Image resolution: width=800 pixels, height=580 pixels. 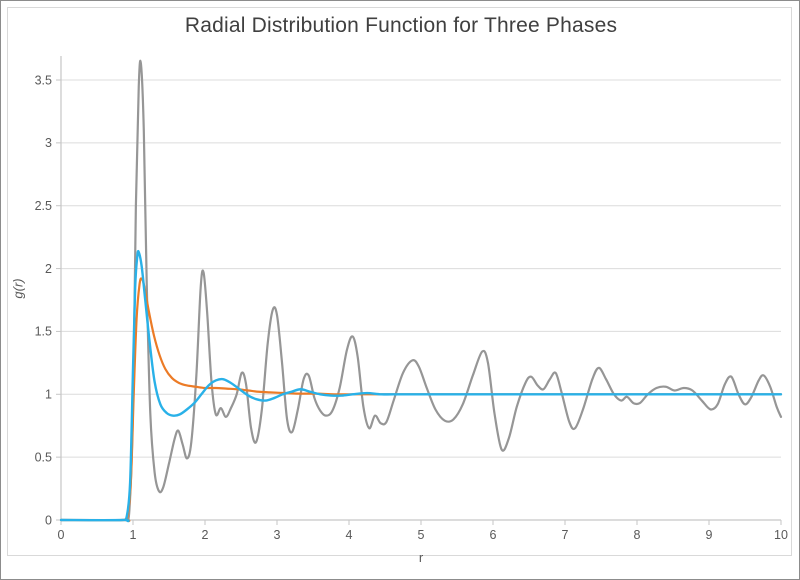 I want to click on x-tick-label: 6, so click(x=493, y=535).